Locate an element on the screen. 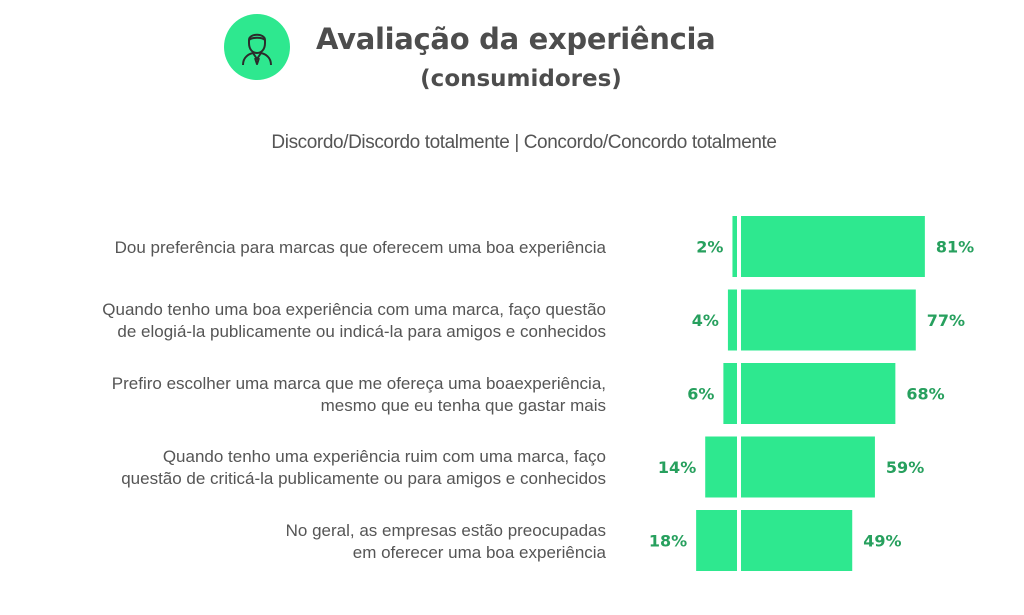 The width and height of the screenshot is (1024, 615). category-label-line: mesmo que eu tenha que gastar mais is located at coordinates (463, 405).